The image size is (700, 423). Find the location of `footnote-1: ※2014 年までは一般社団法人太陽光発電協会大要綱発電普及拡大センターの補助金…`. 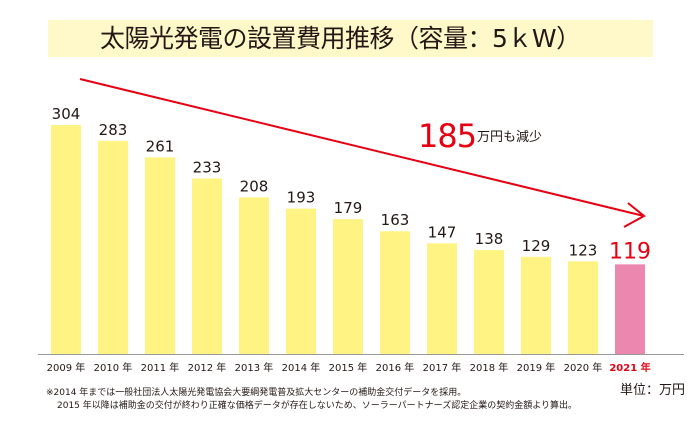

footnote-1: ※2014 年までは一般社団法人太陽光発電協会大要綱発電普及拡大センターの補助金… is located at coordinates (256, 393).